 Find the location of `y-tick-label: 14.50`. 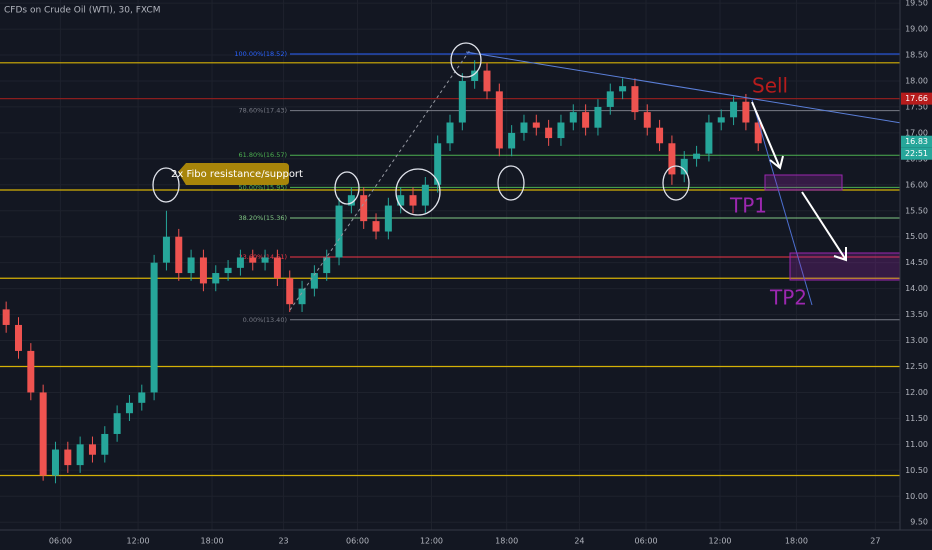

y-tick-label: 14.50 is located at coordinates (916, 262).